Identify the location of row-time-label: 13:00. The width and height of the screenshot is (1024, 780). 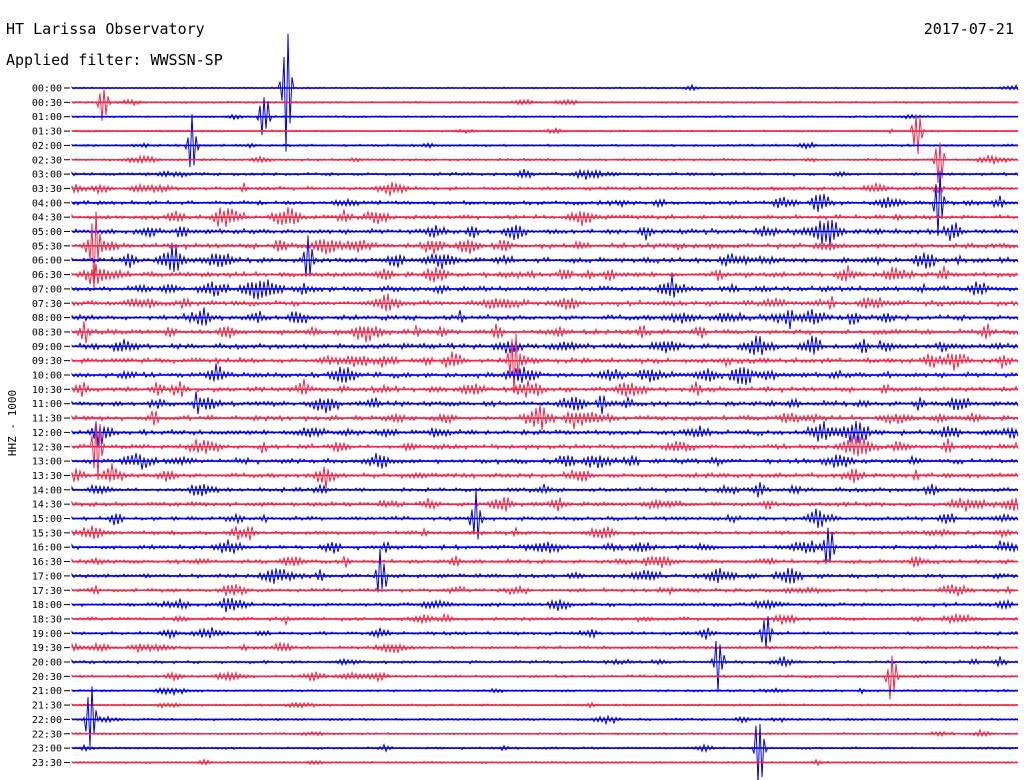
(47, 462).